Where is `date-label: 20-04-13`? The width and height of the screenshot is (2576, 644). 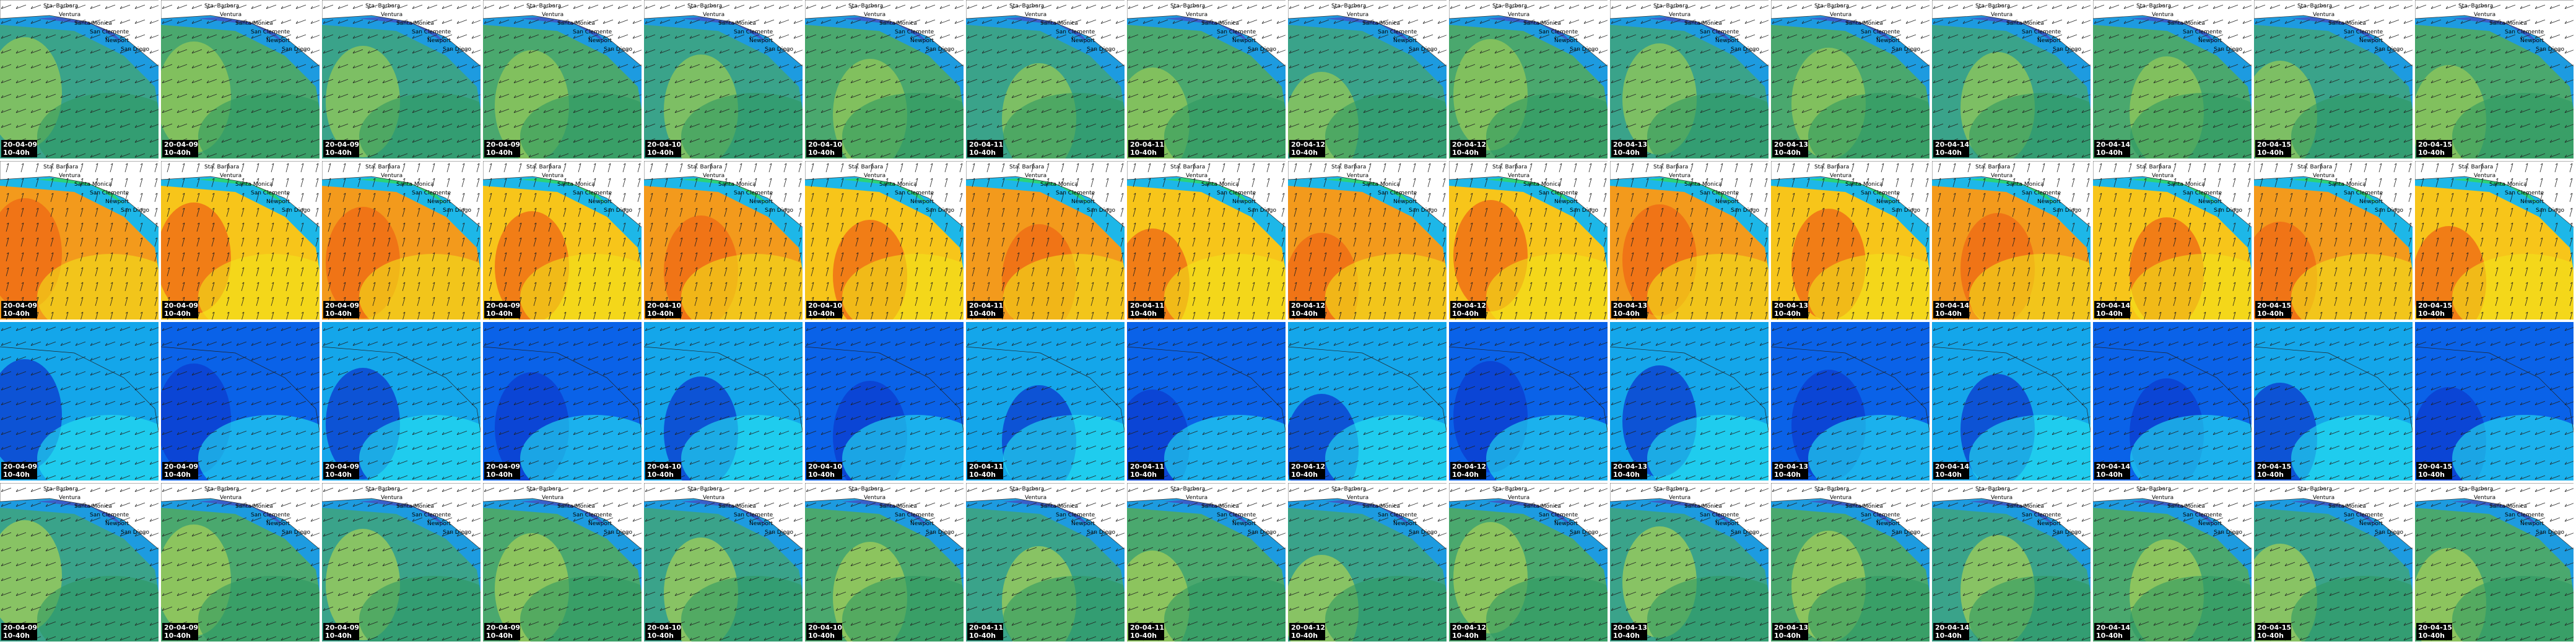
date-label: 20-04-13 is located at coordinates (1791, 467).